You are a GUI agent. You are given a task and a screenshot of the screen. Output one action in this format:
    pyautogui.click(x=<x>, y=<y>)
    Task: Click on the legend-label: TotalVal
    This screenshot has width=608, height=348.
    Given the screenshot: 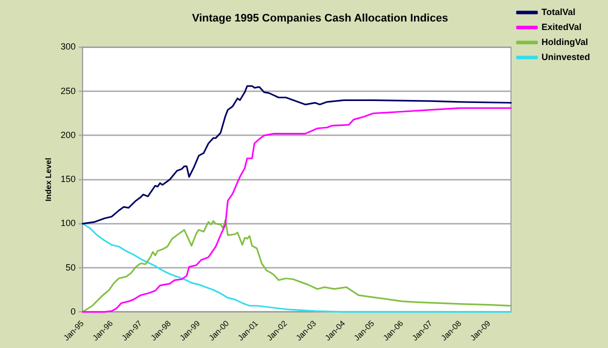 What is the action you would take?
    pyautogui.click(x=558, y=11)
    